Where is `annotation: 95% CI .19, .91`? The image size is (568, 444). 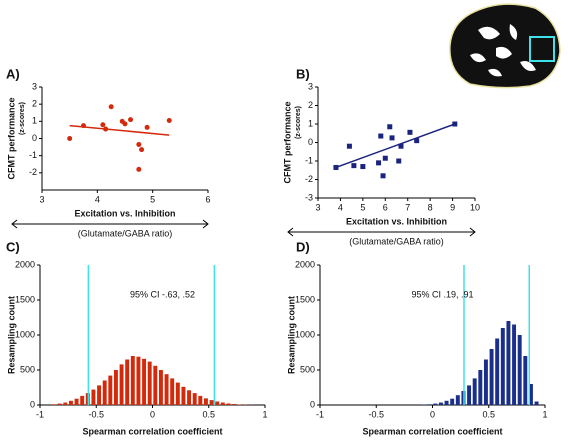
annotation: 95% CI .19, .91 is located at coordinates (442, 294).